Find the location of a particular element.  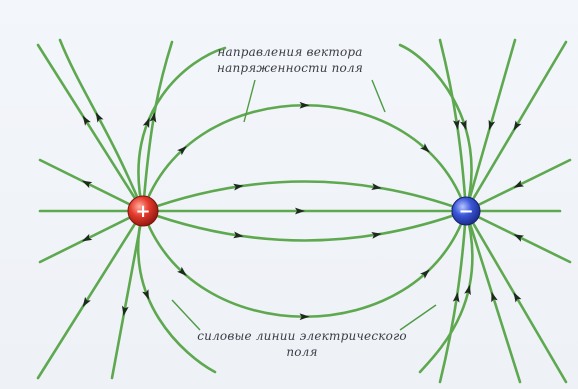

positive-charge: + is located at coordinates (143, 211).